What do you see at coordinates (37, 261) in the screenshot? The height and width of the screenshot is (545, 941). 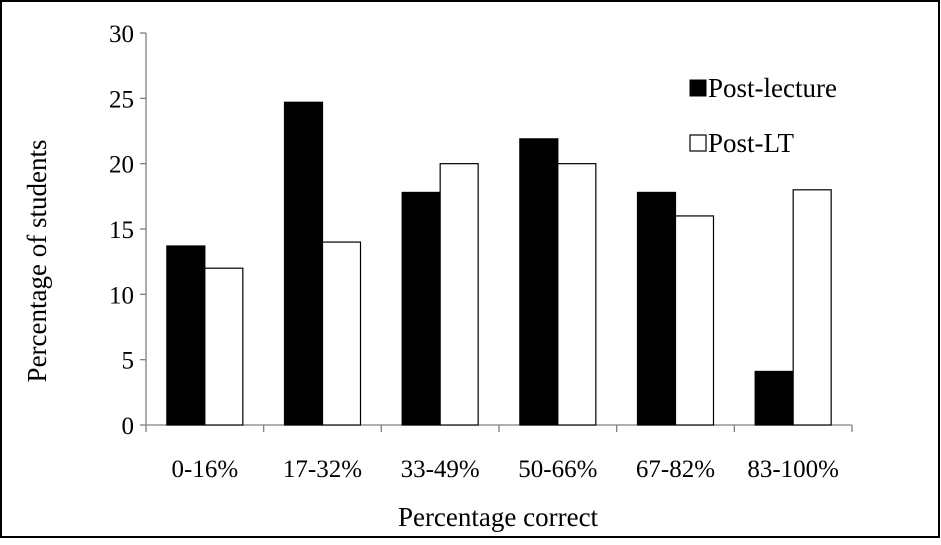 I see `y-axis-title: Percentage of students` at bounding box center [37, 261].